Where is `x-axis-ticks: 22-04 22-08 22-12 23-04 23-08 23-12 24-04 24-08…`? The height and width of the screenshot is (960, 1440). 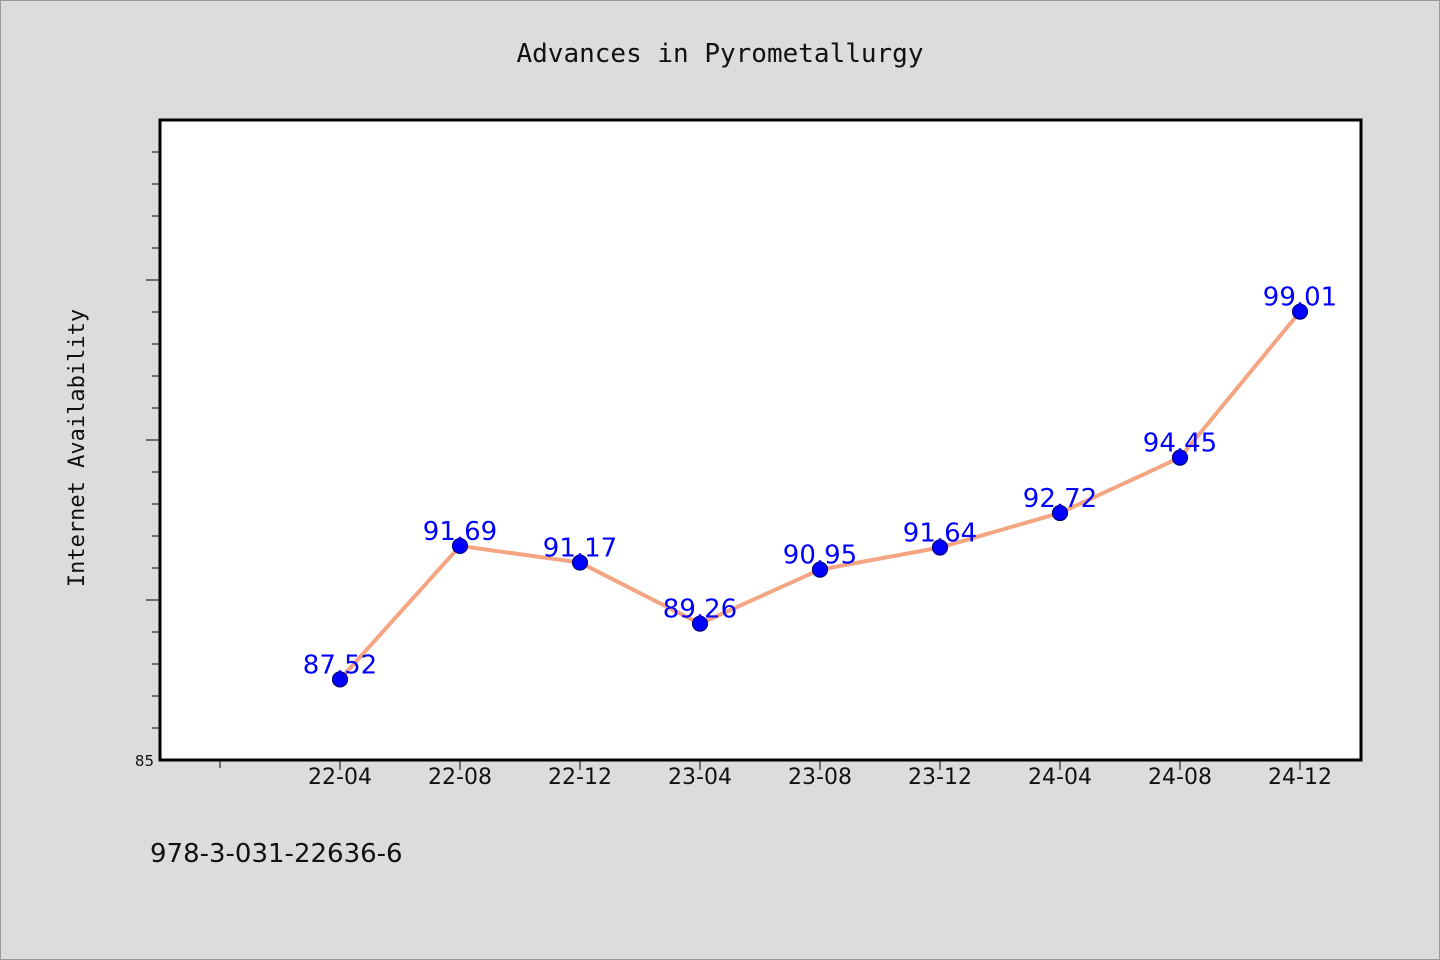
x-axis-ticks: 22-04 22-08 22-12 23-04 23-08 23-12 24-04 24-08… is located at coordinates (775, 775).